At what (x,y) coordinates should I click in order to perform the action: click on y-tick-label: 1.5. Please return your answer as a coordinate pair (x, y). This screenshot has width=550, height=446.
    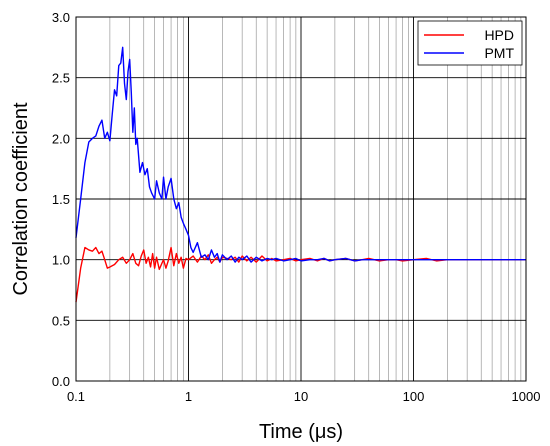
    Looking at the image, I should click on (61, 199).